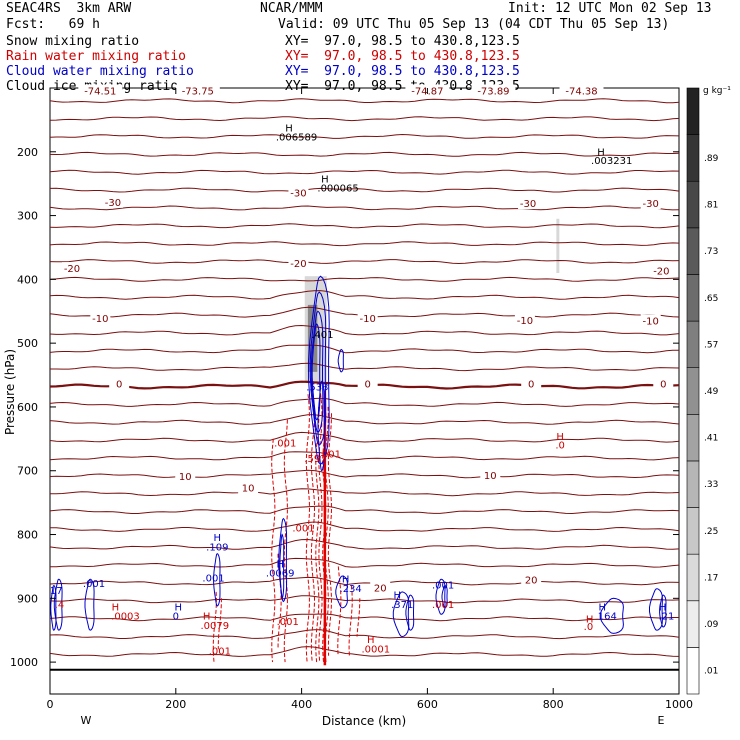 This screenshot has width=740, height=740. What do you see at coordinates (702, 391) in the screenshot?
I see `colorbar: .01 .09 .17 .25 .33 .41 .49 .57 .65 .73 .81 .89` at bounding box center [702, 391].